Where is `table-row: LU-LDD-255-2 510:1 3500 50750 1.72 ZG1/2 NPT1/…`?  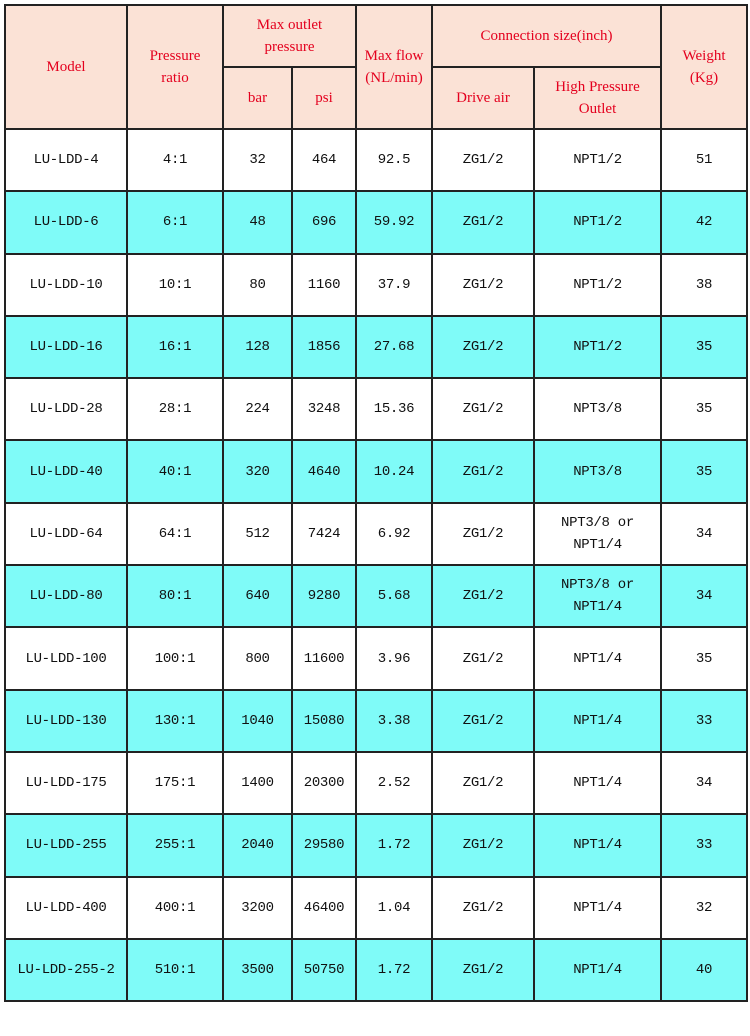
table-row: LU-LDD-255-2 510:1 3500 50750 1.72 ZG1/2 NPT1/… is located at coordinates (376, 970).